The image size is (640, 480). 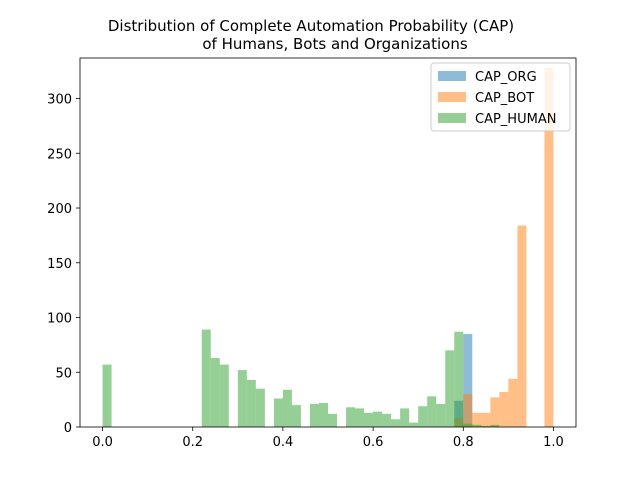 I want to click on bar-cap-org, so click(x=468, y=380).